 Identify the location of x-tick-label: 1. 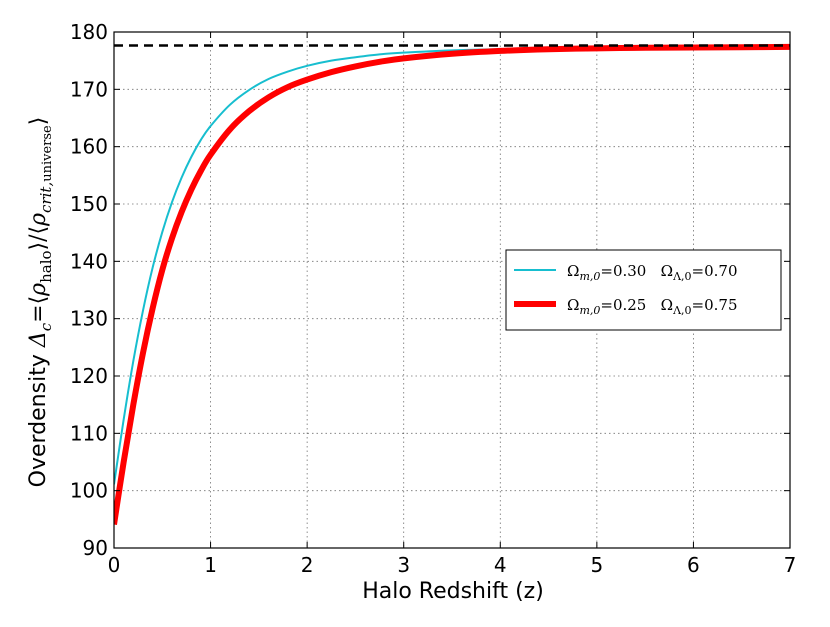
(210, 565).